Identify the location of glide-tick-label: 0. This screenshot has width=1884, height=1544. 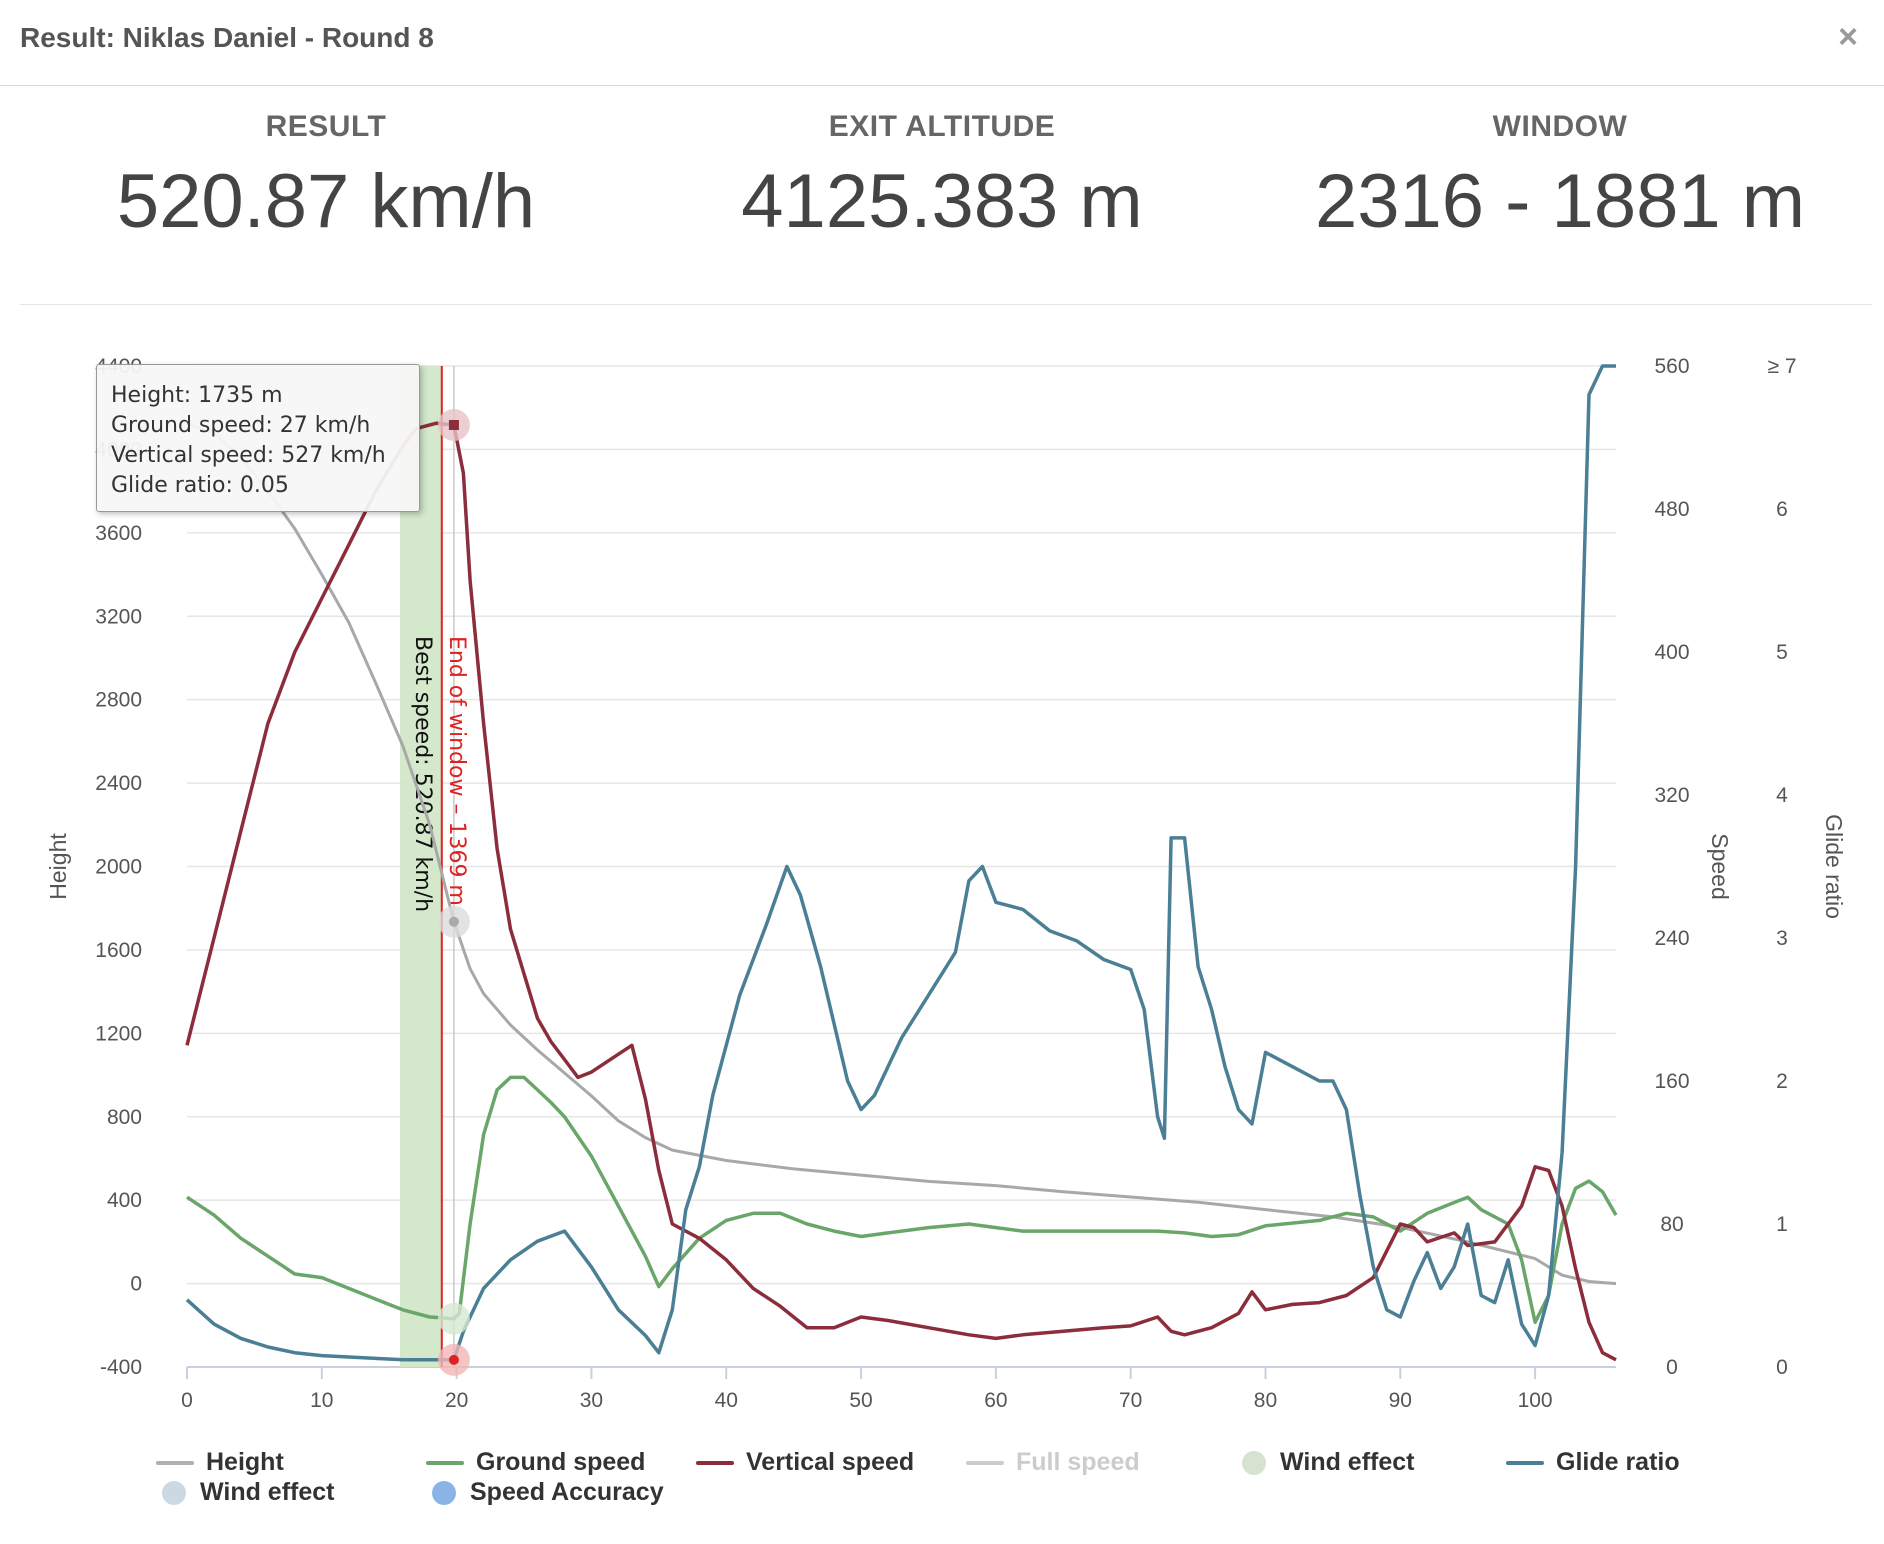
(1782, 1367).